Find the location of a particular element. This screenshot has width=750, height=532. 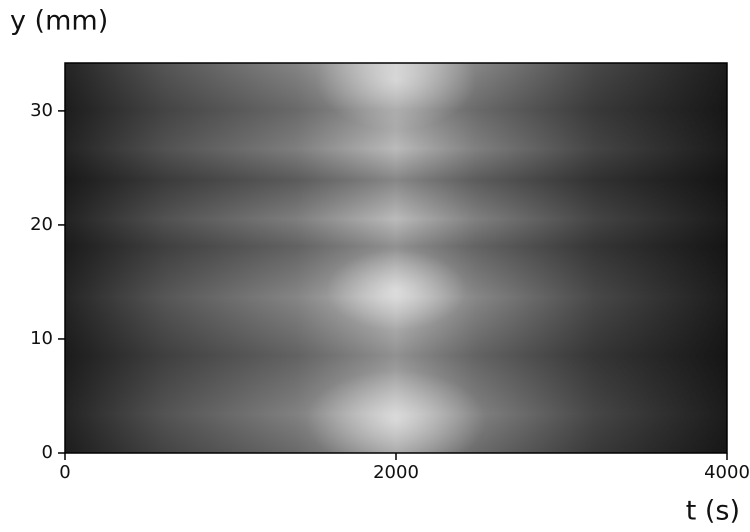

y-tick-label: 30 is located at coordinates (41, 110).